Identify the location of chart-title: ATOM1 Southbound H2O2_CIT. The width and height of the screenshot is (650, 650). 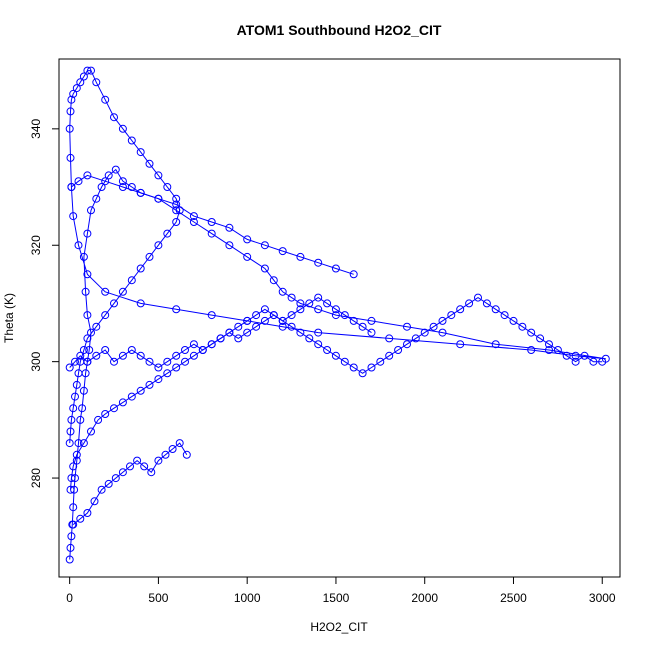
(339, 30).